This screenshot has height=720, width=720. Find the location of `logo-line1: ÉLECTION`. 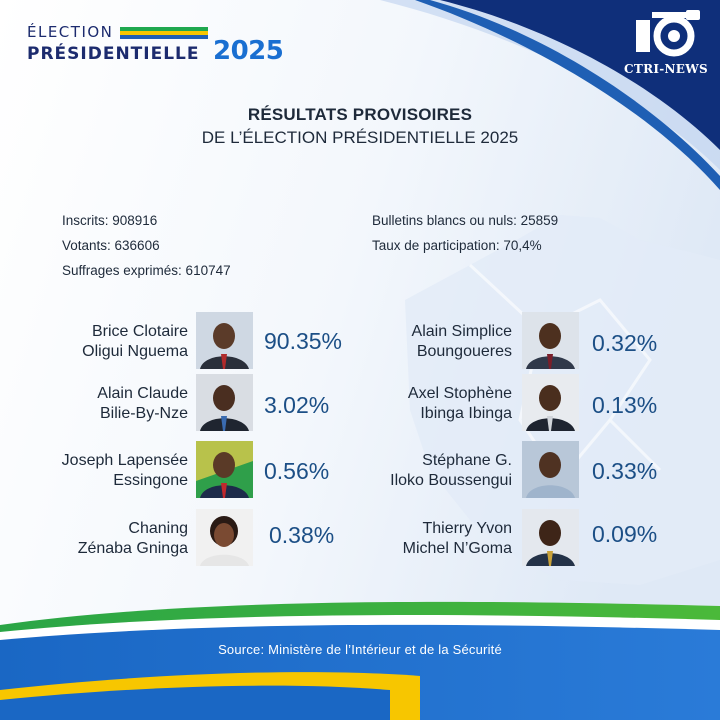

logo-line1: ÉLECTION is located at coordinates (70, 32).